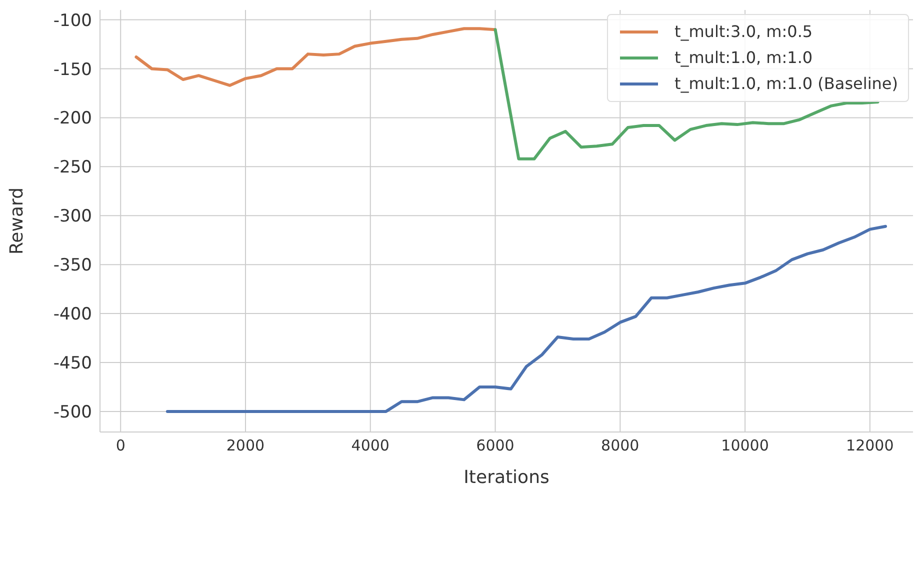 The width and height of the screenshot is (921, 583). I want to click on y-axis-title: Reward, so click(17, 221).